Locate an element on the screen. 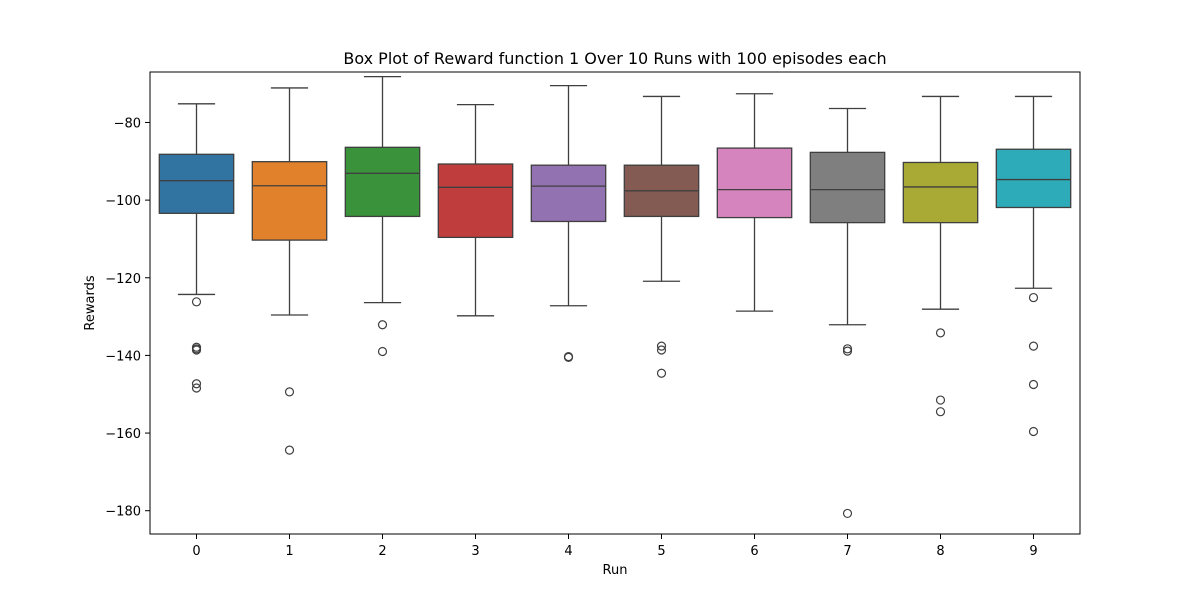 The width and height of the screenshot is (1200, 600). x-tick-label: 7 is located at coordinates (847, 551).